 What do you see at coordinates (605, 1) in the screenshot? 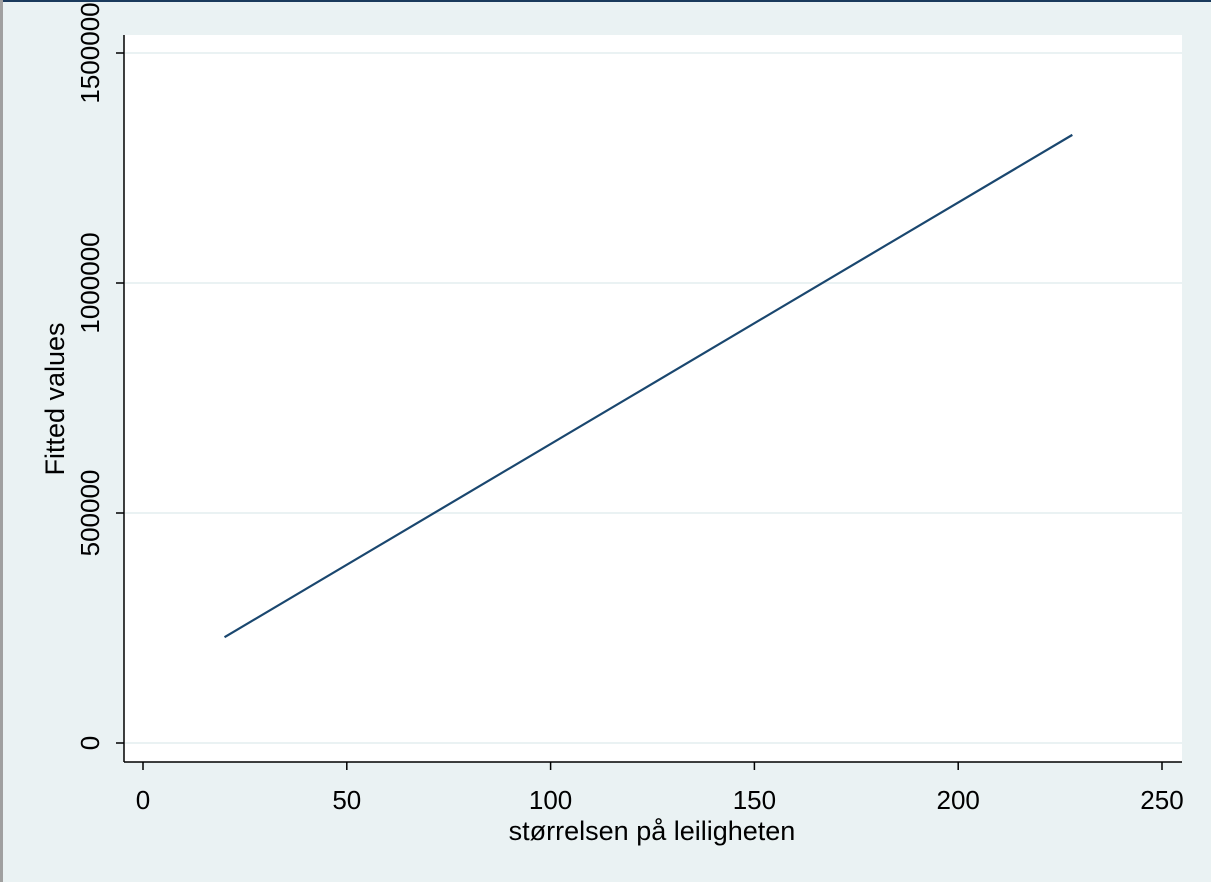
I see `window-top-border` at bounding box center [605, 1].